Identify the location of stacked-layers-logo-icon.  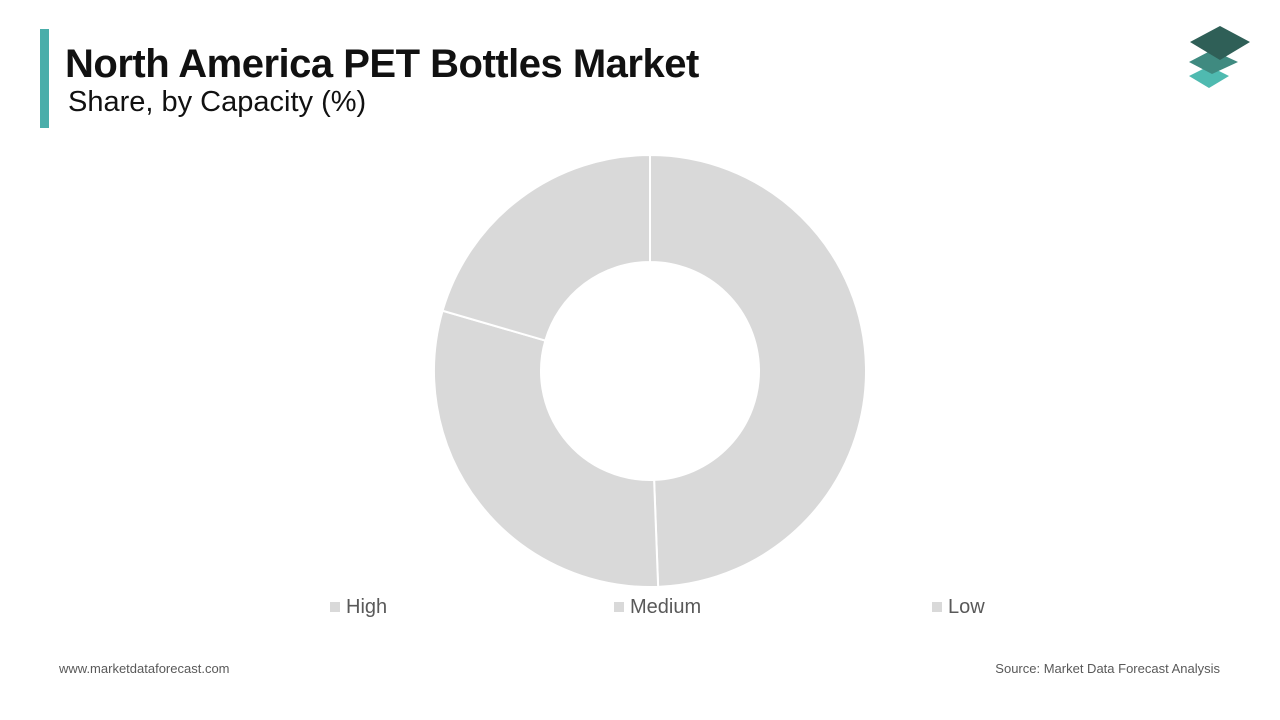
(1219, 57).